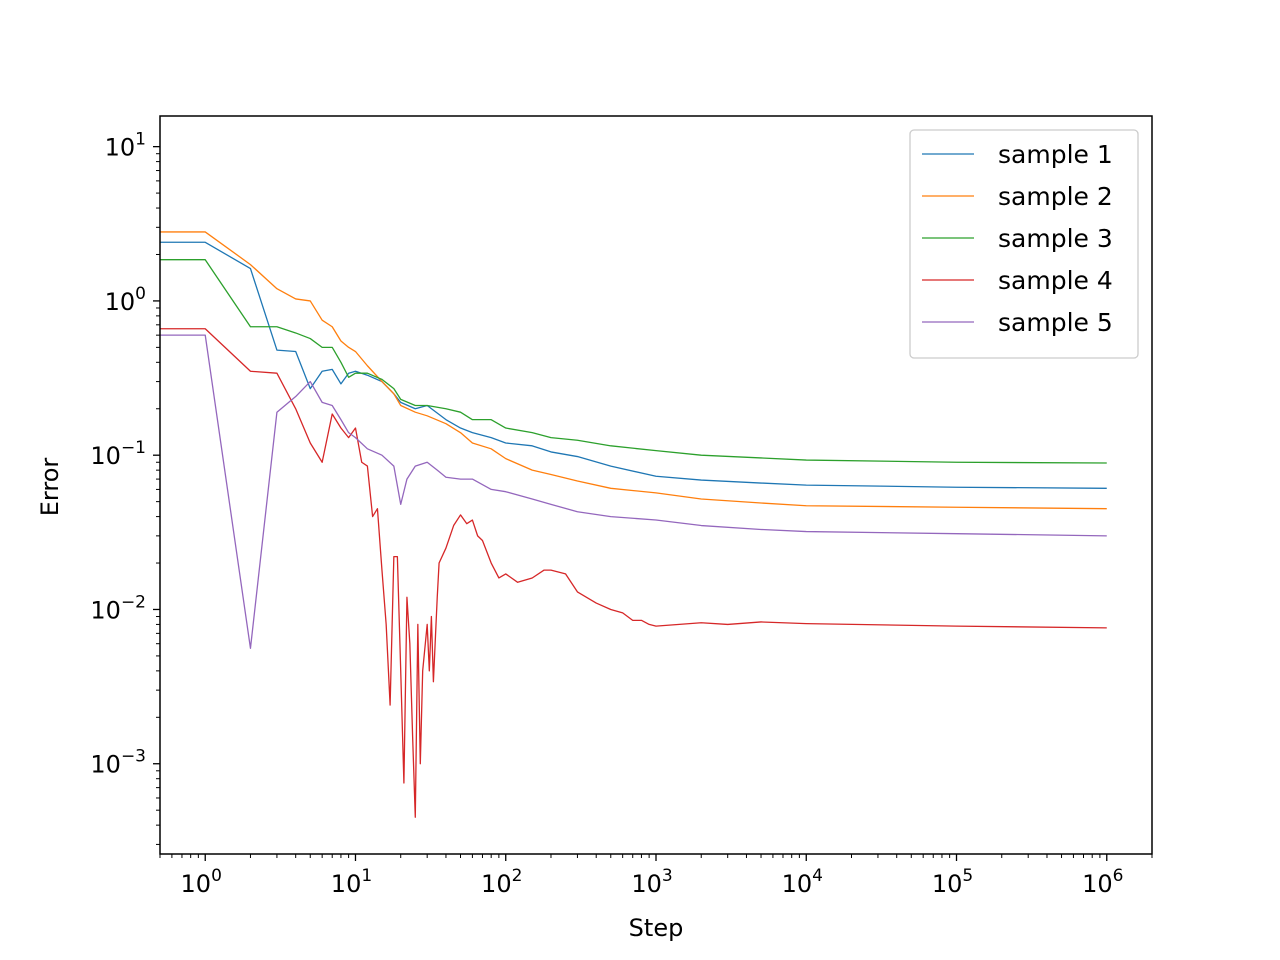  I want to click on x-axis-ticks: 10⁰ 10¹ 10² 10³ 10⁴ 10⁵ 10⁶, so click(652, 876).